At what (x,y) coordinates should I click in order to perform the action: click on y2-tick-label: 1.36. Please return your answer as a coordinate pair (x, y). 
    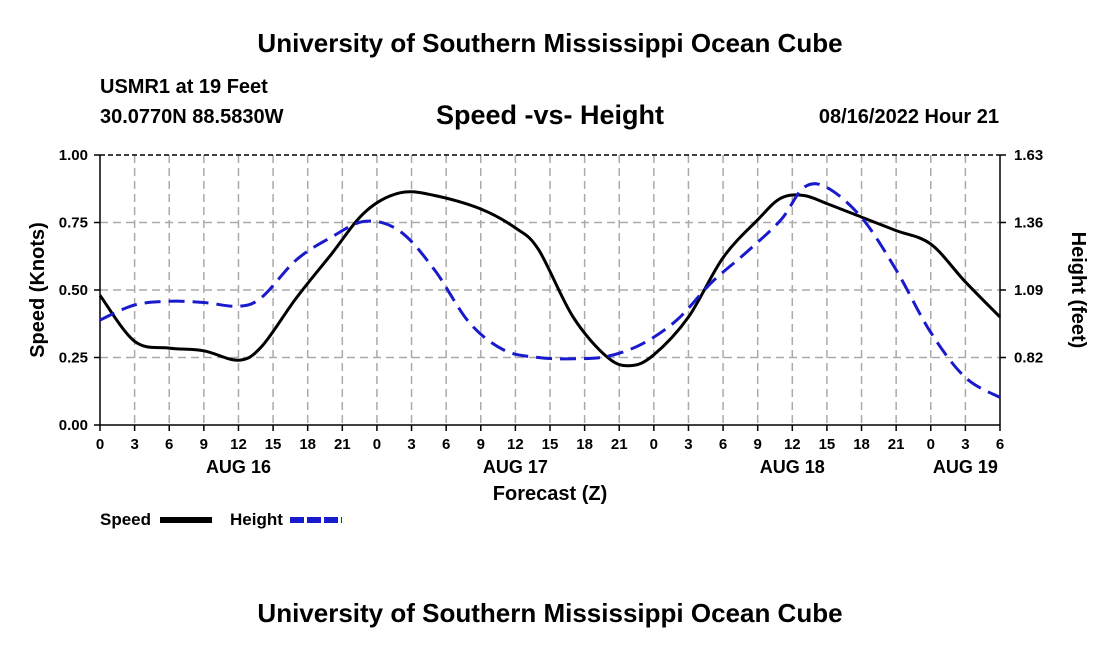
    Looking at the image, I should click on (1028, 223).